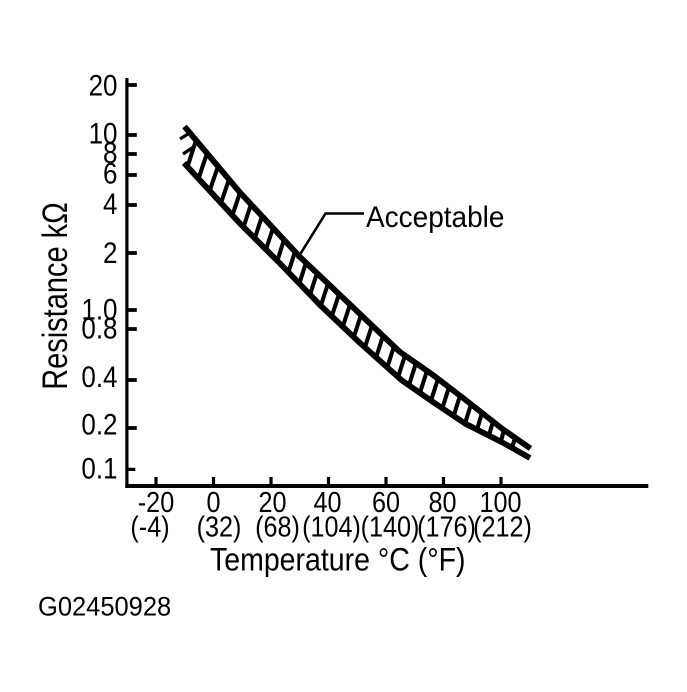 This screenshot has height=692, width=687. What do you see at coordinates (104, 606) in the screenshot?
I see `svg-text: G02450928` at bounding box center [104, 606].